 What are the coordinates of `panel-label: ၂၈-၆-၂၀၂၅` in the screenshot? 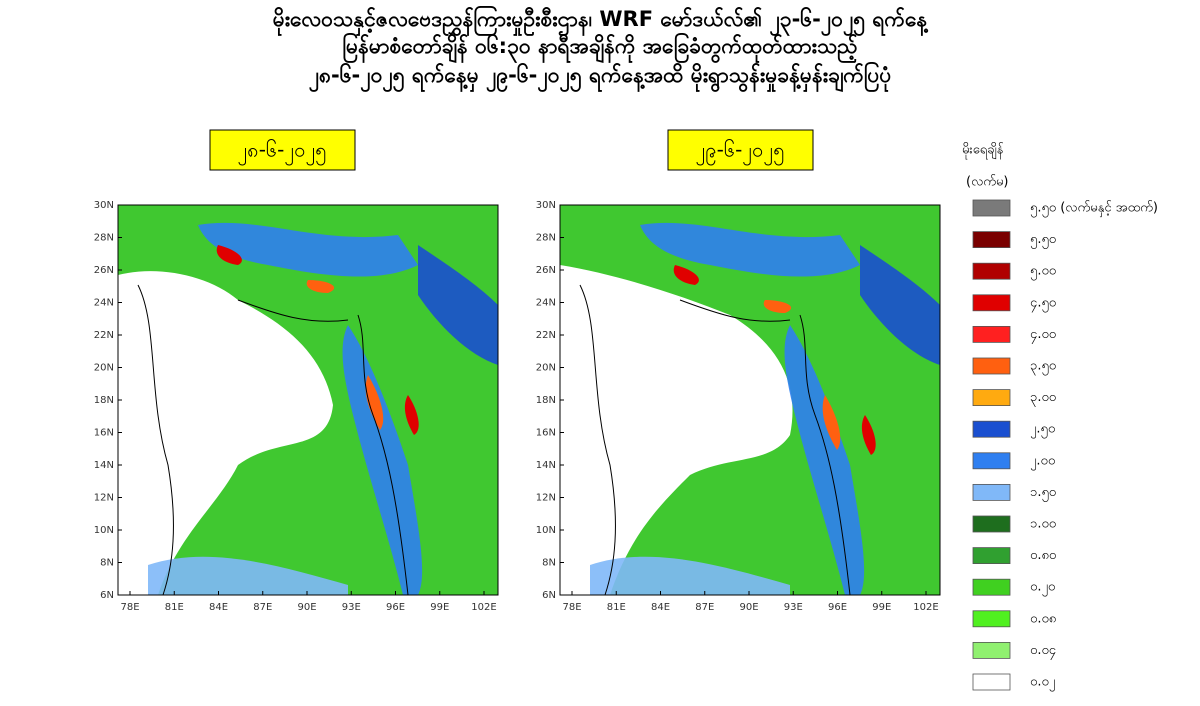 It's located at (281, 152).